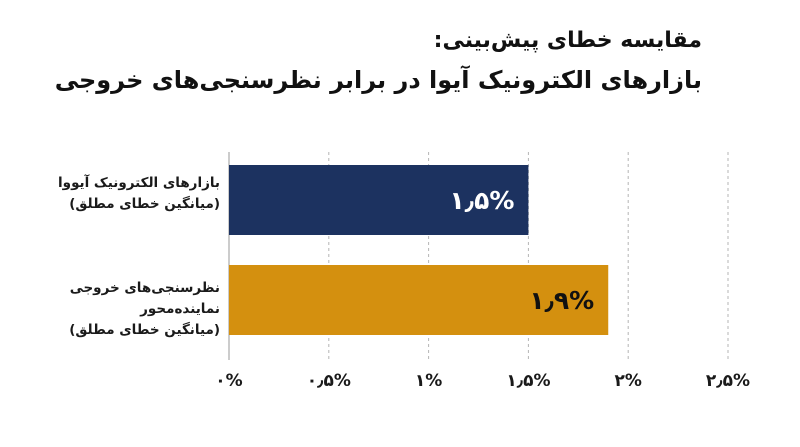  I want to click on tick-label: ۲%, so click(627, 381).